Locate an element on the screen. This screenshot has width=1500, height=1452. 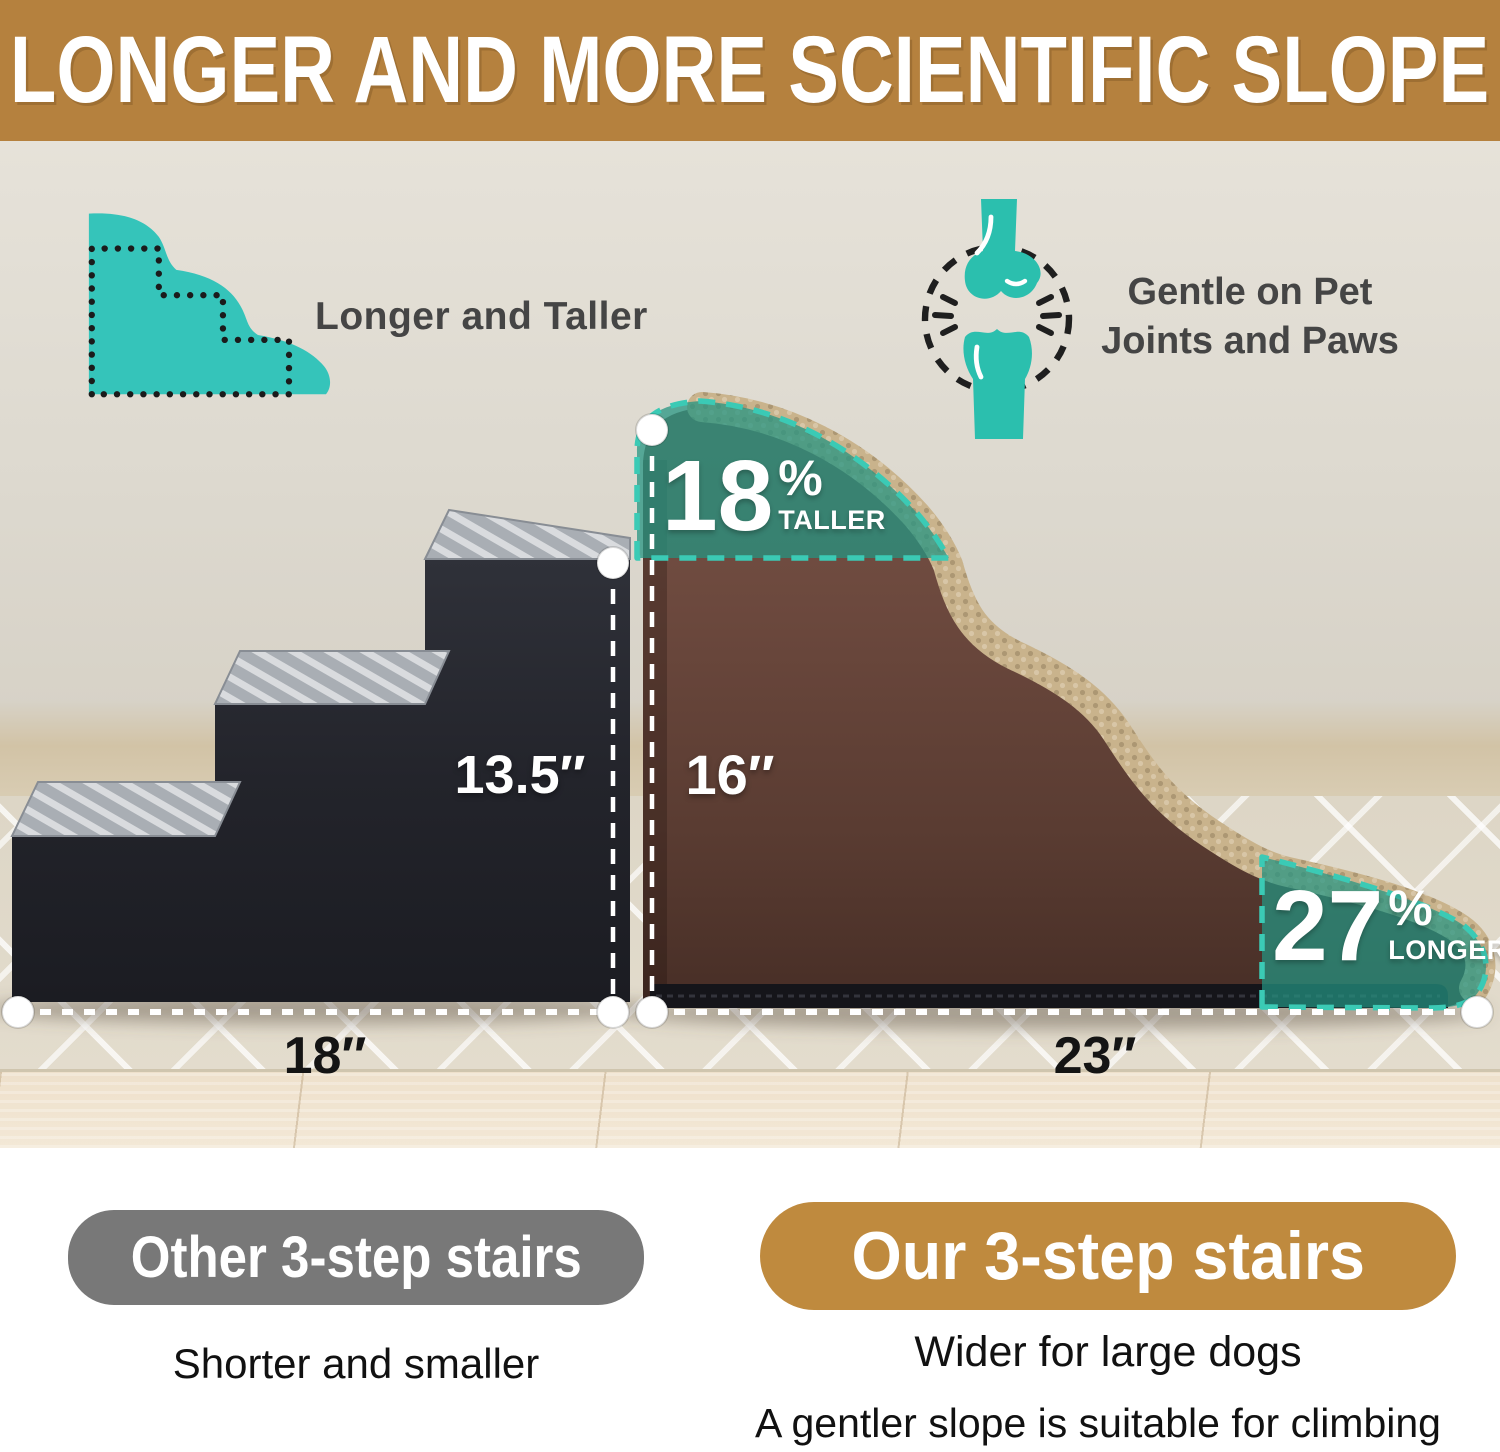
other-stair-height-label: 13.5″ is located at coordinates (520, 775).